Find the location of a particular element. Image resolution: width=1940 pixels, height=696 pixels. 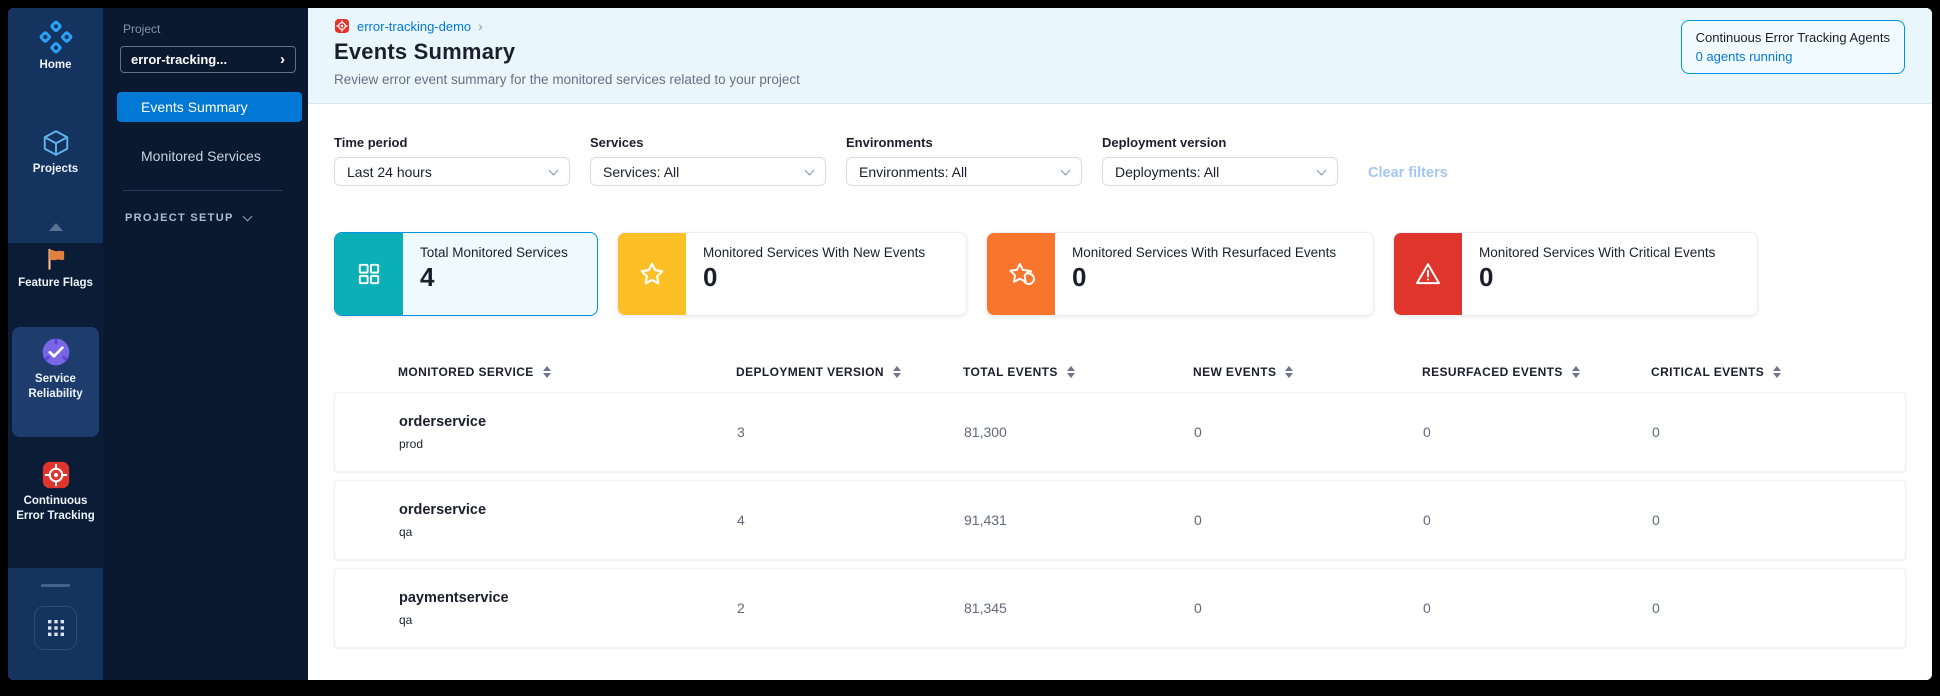

column-label: DEPLOYMENT VERSION is located at coordinates (810, 372).